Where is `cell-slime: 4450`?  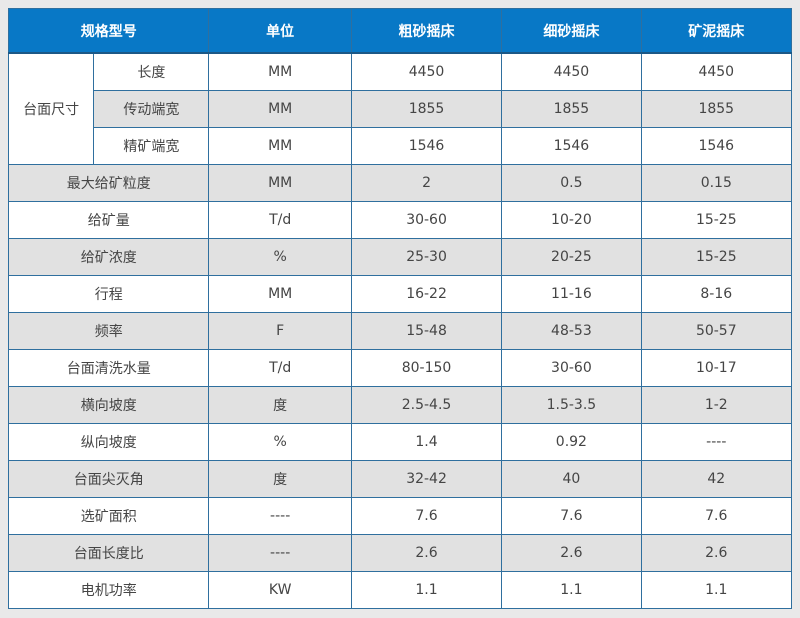 cell-slime: 4450 is located at coordinates (716, 71).